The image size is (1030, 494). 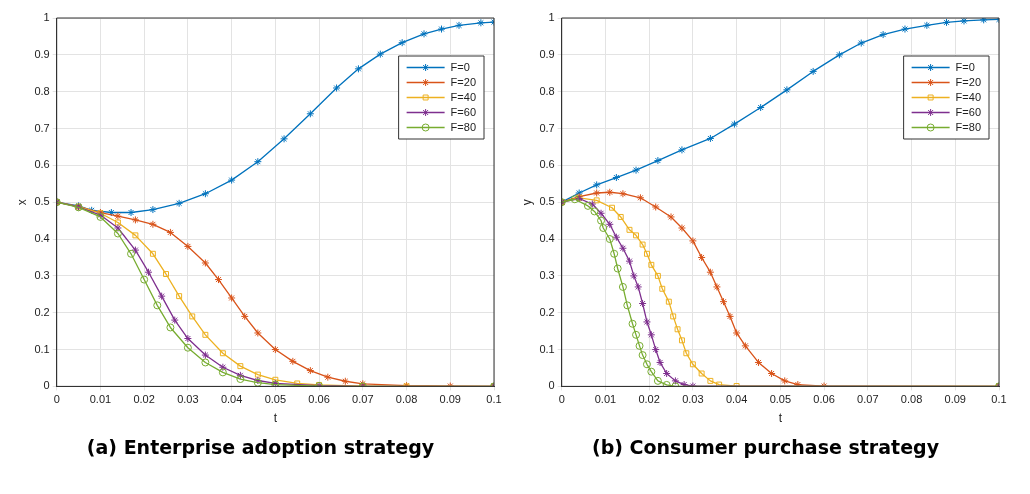 What do you see at coordinates (260, 447) in the screenshot?
I see `text: (a) Enterprise adoption strategy` at bounding box center [260, 447].